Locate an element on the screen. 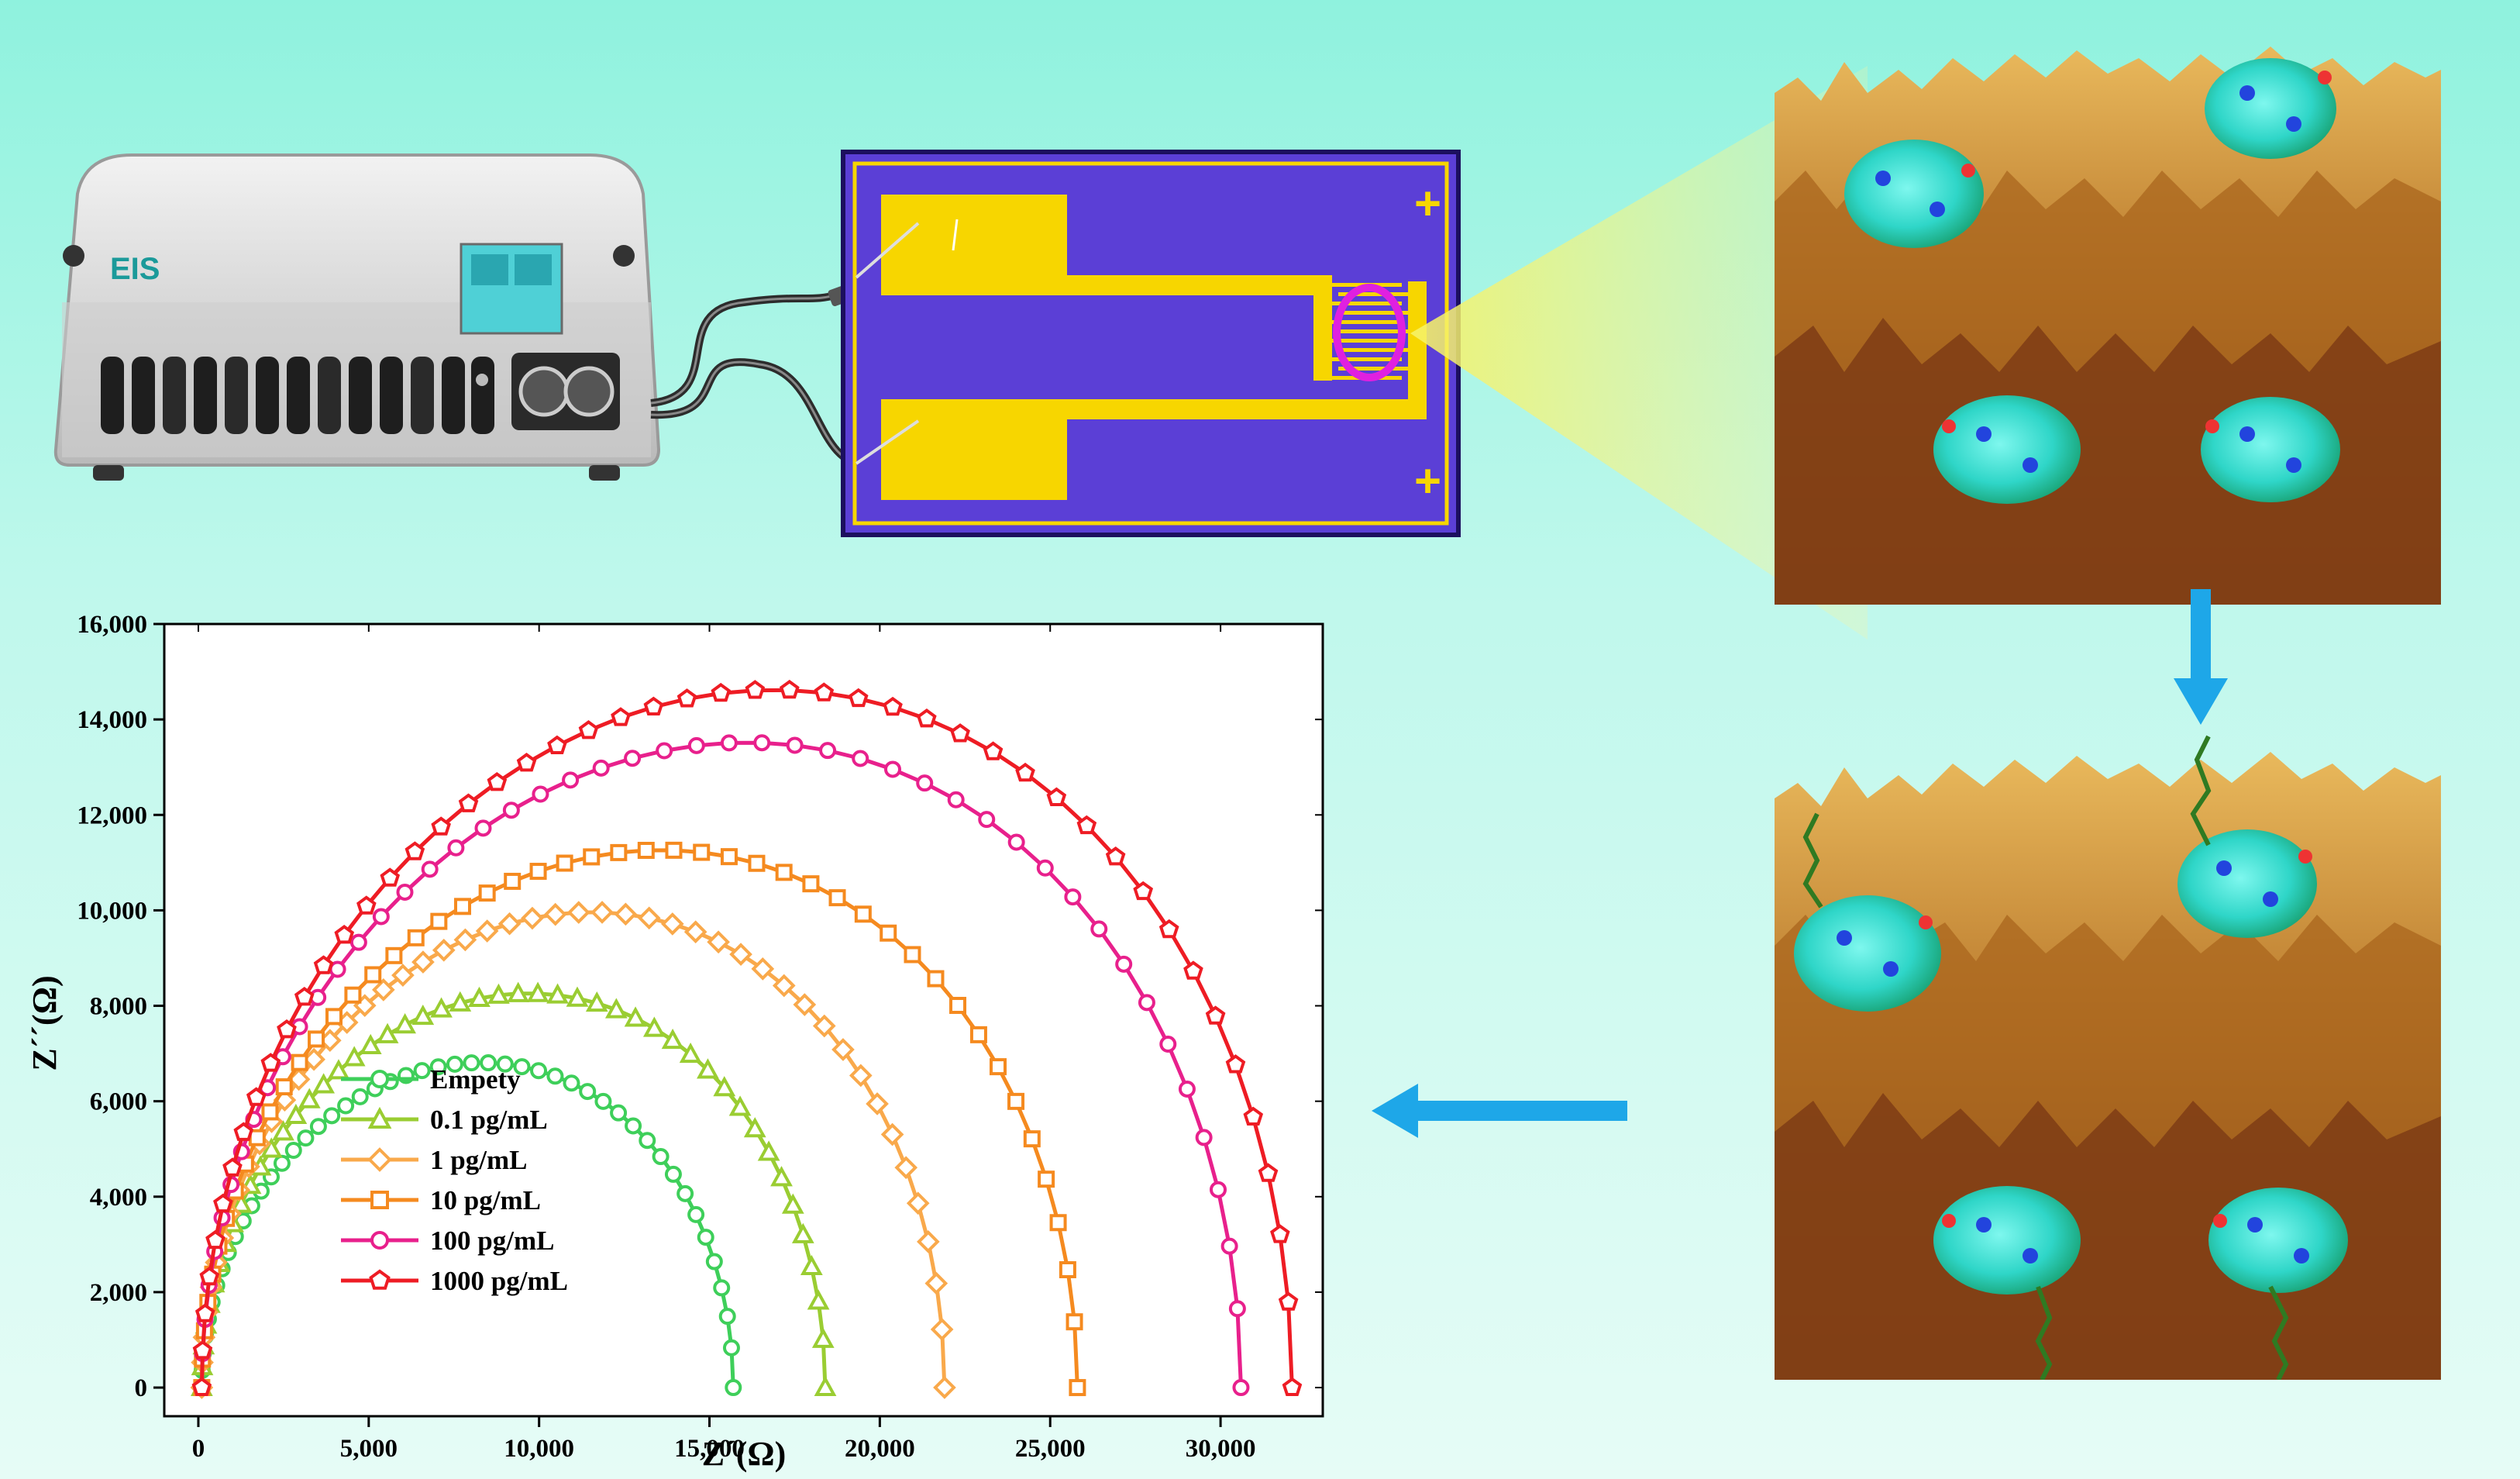  afm-surface-antigen-bound is located at coordinates (2108, 1057).